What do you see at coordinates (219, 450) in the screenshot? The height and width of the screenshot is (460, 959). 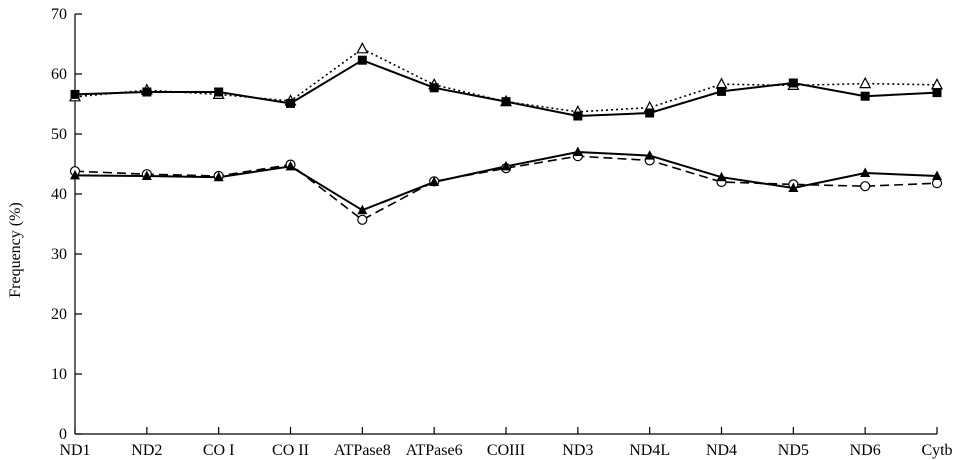 I see `x-category-label: CO I` at bounding box center [219, 450].